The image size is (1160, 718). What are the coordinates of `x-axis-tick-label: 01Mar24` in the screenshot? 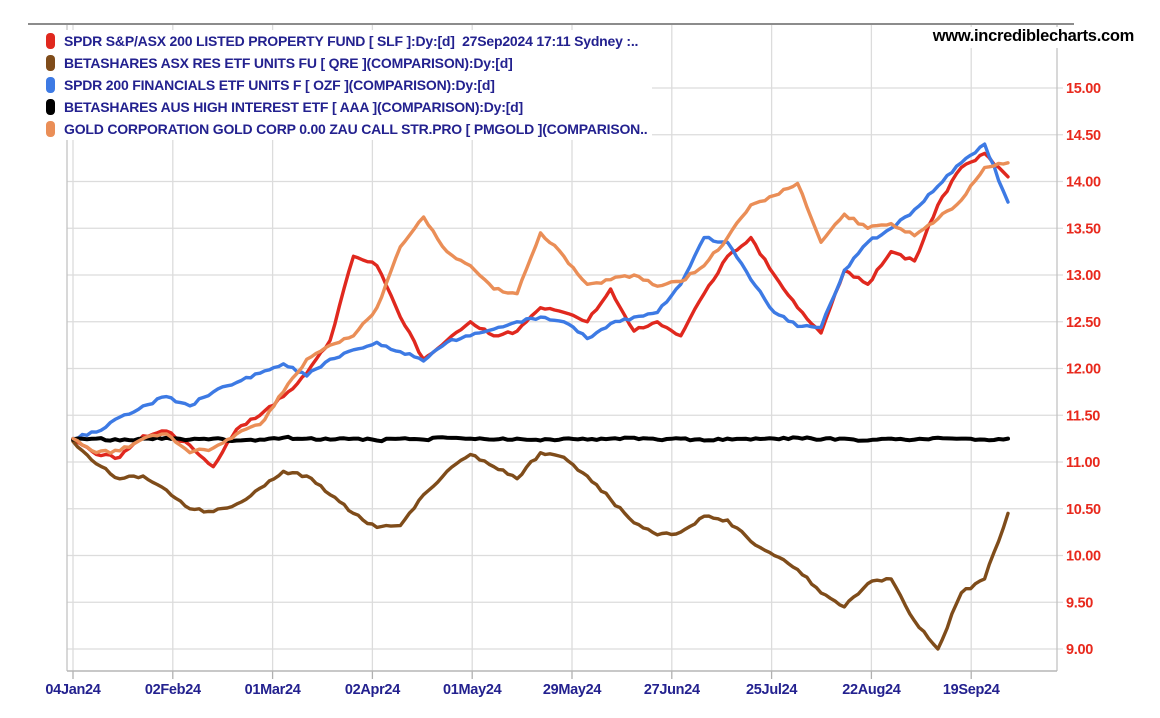 It's located at (273, 690).